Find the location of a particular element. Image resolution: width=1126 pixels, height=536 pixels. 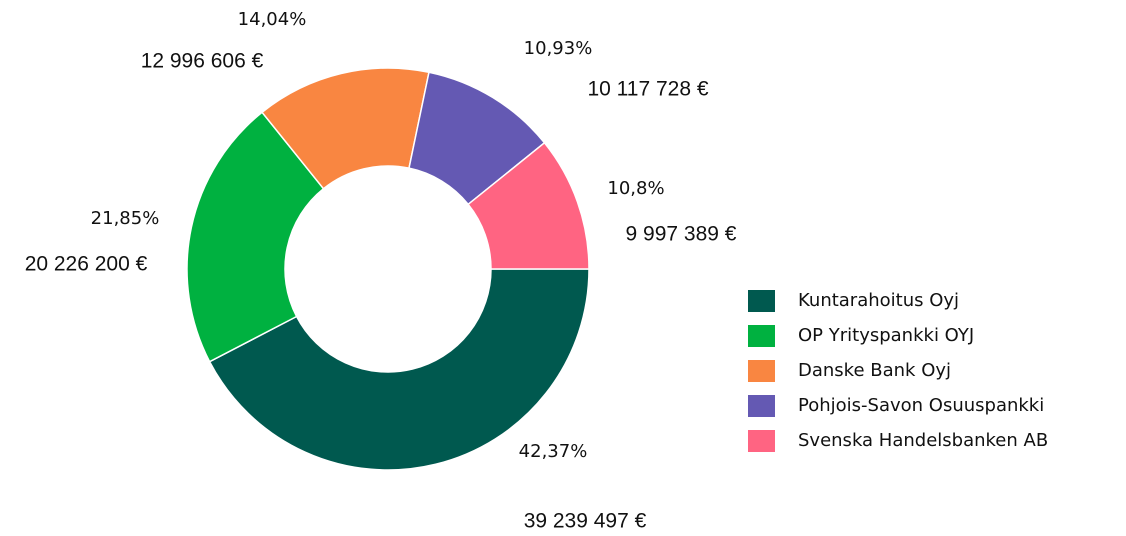

legend-label: Svenska Handelsbanken AB is located at coordinates (923, 440).